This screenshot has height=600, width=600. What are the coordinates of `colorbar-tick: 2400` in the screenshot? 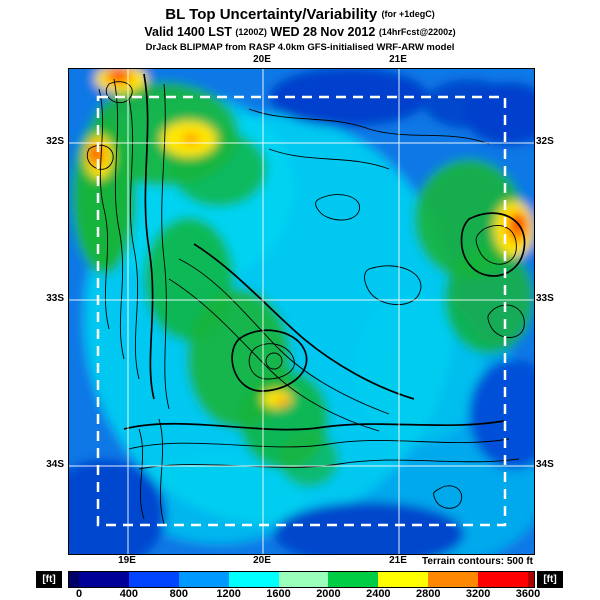 It's located at (378, 594).